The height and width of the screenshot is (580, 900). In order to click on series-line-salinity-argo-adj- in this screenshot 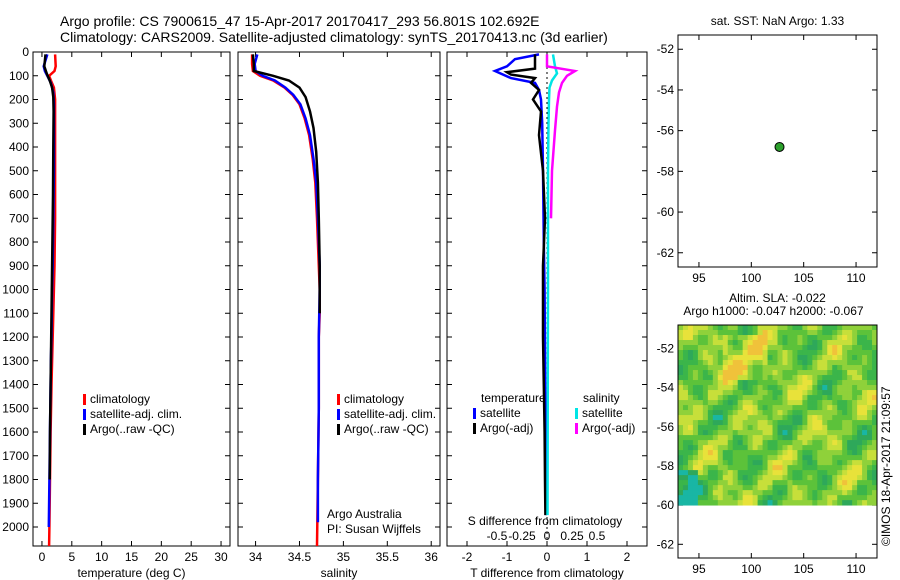, I will do `click(562, 136)`.